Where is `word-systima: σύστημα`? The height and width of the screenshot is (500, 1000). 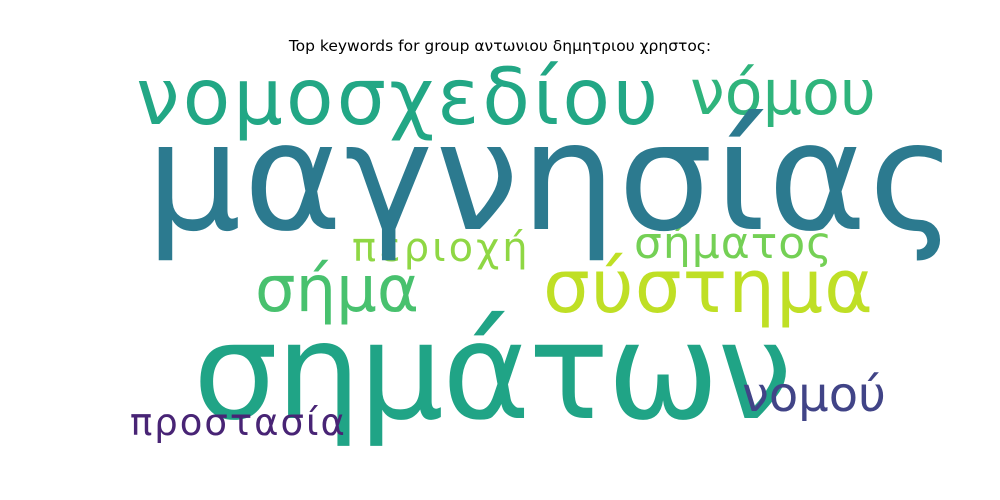 word-systima: σύστημα is located at coordinates (708, 287).